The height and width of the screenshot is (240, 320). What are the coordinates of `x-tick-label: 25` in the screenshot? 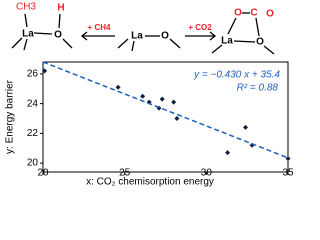 It's located at (125, 173).